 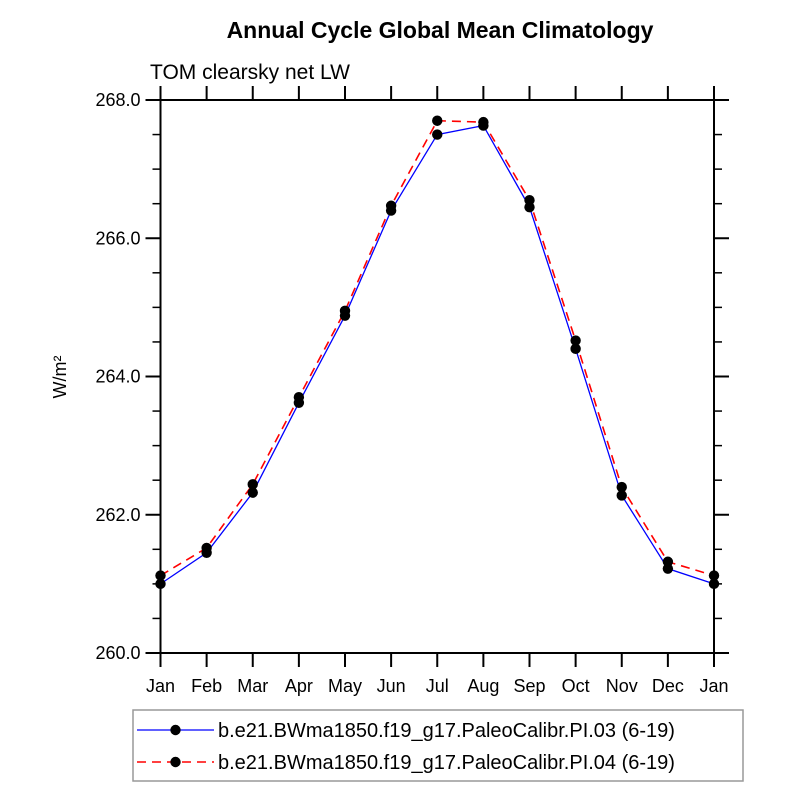 I want to click on y-tick-label: 266.0, so click(x=117, y=238).